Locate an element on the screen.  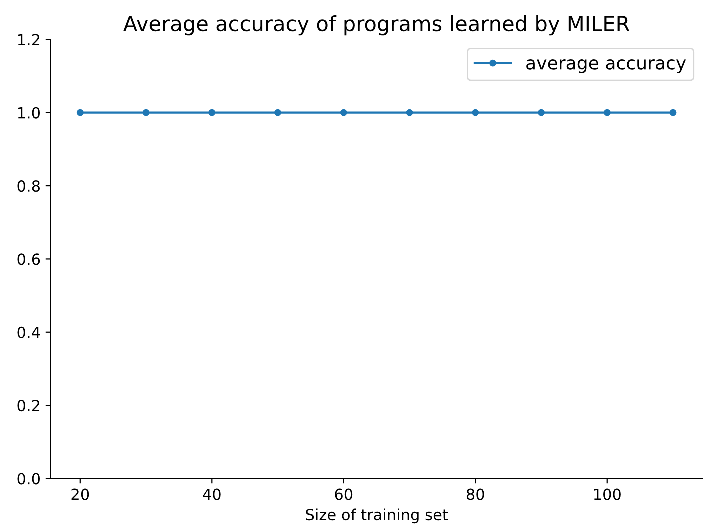
x-tick-label: 60 is located at coordinates (344, 494).